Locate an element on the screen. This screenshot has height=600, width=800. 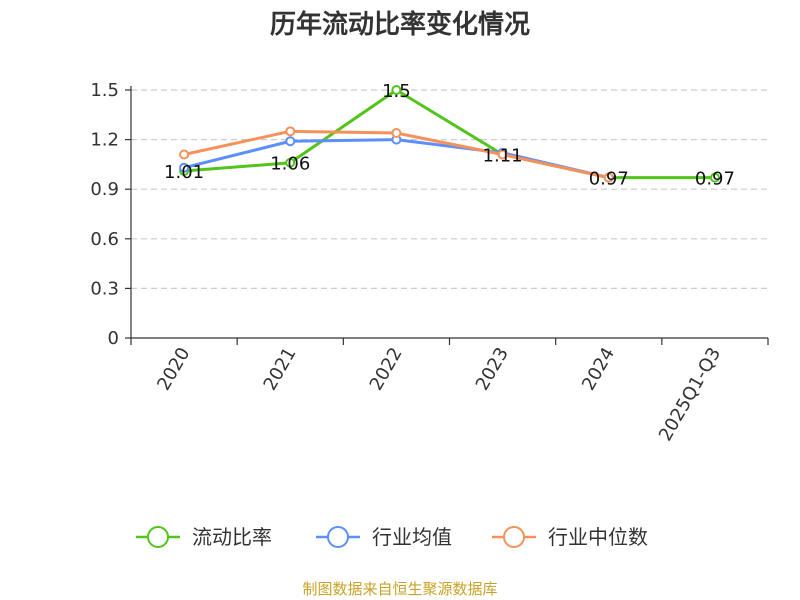
series-lines is located at coordinates (449, 134).